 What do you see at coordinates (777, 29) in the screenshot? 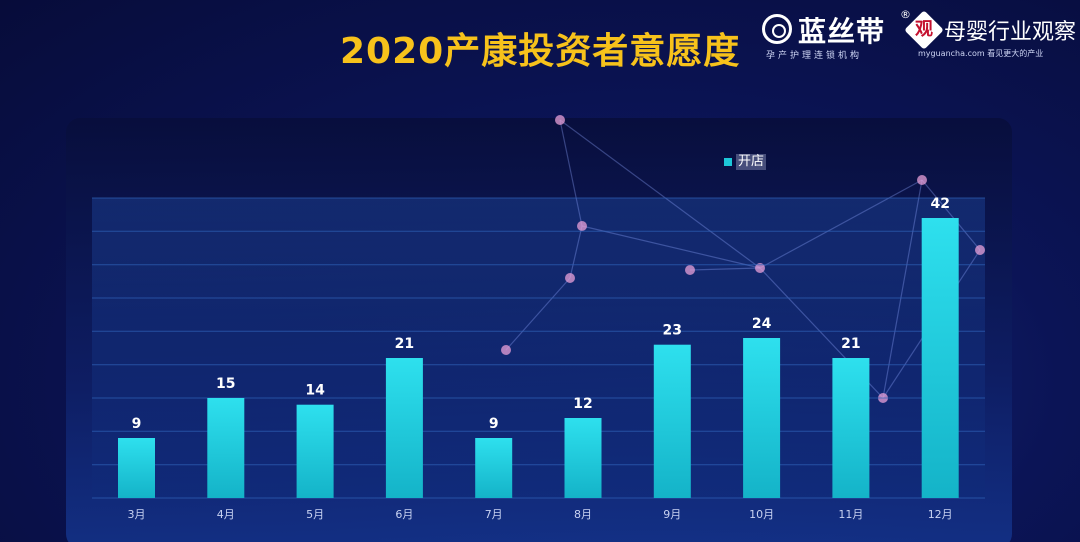
I see `ribbon-logo-icon` at bounding box center [777, 29].